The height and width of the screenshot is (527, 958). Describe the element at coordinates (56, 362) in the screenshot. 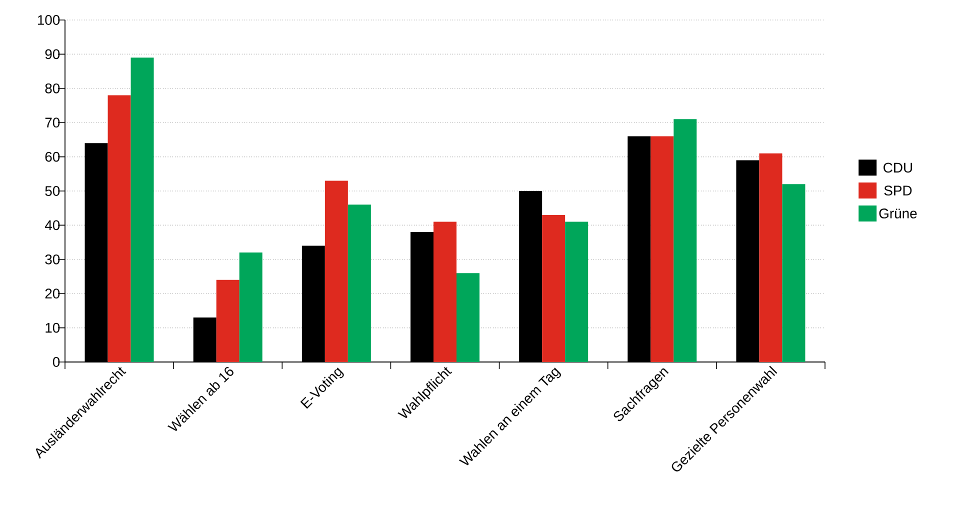

I see `y-tick-label: 0` at that location.